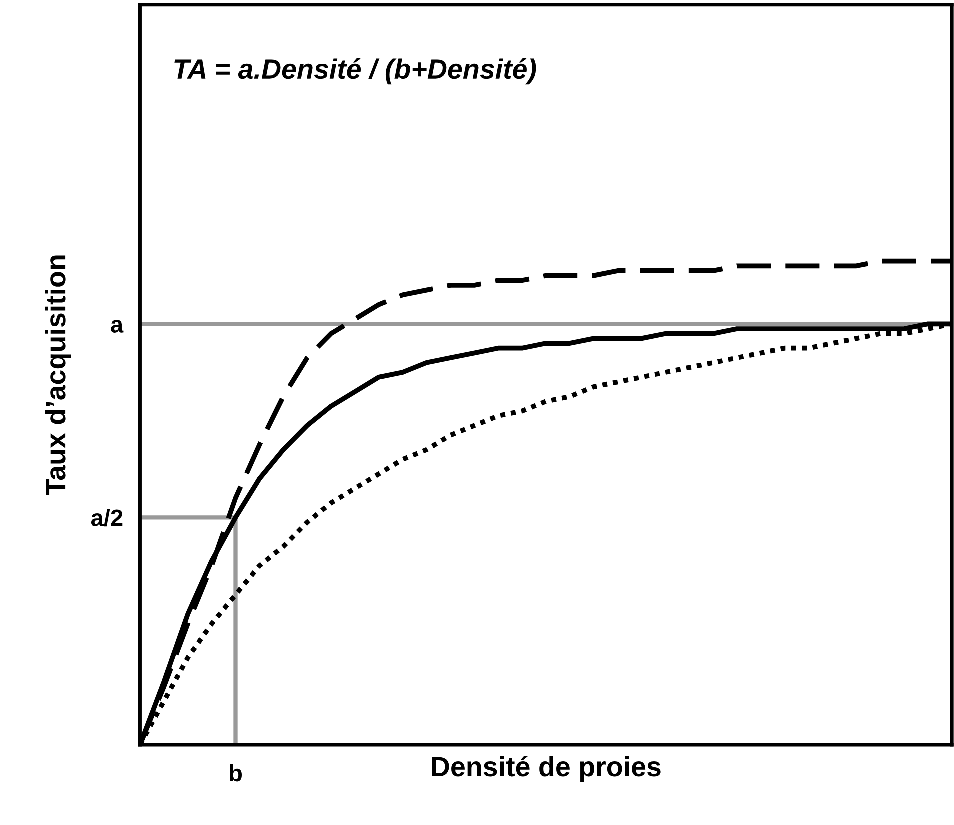 The width and height of the screenshot is (954, 825). Describe the element at coordinates (236, 773) in the screenshot. I see `text: b` at that location.